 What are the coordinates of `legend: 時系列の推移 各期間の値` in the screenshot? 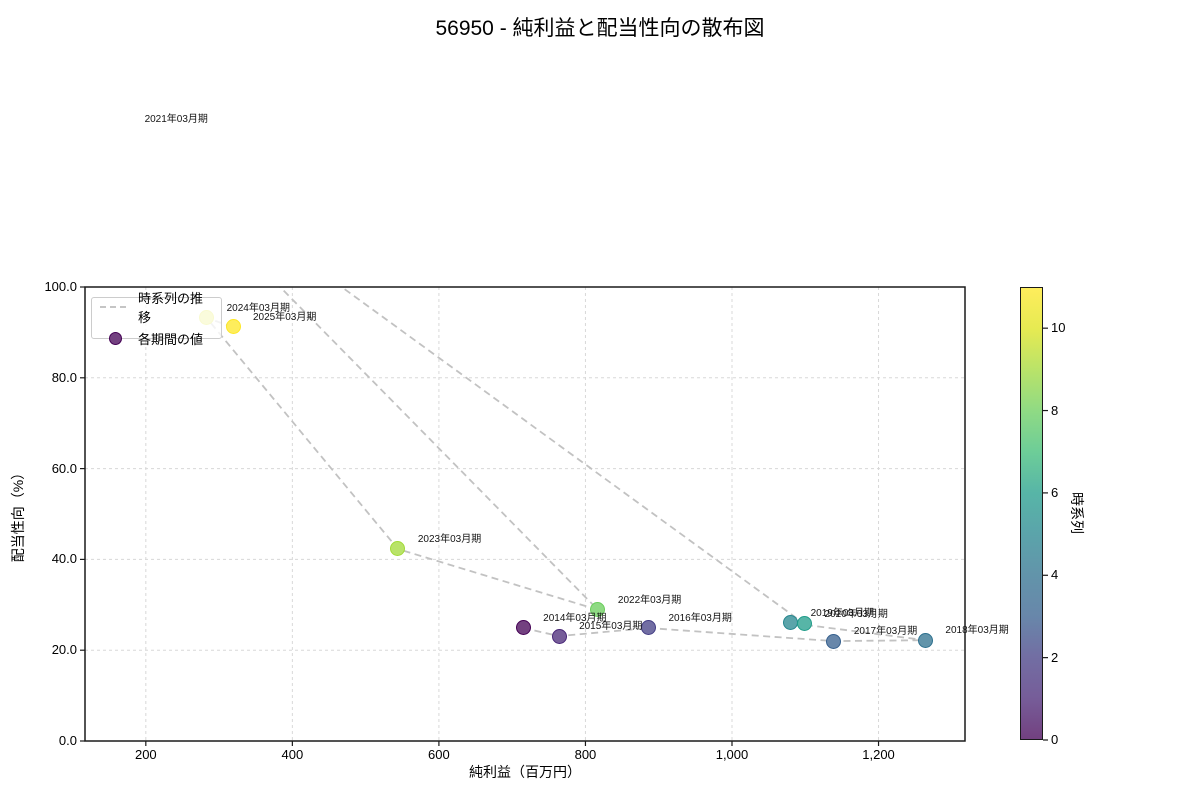 It's located at (156, 319).